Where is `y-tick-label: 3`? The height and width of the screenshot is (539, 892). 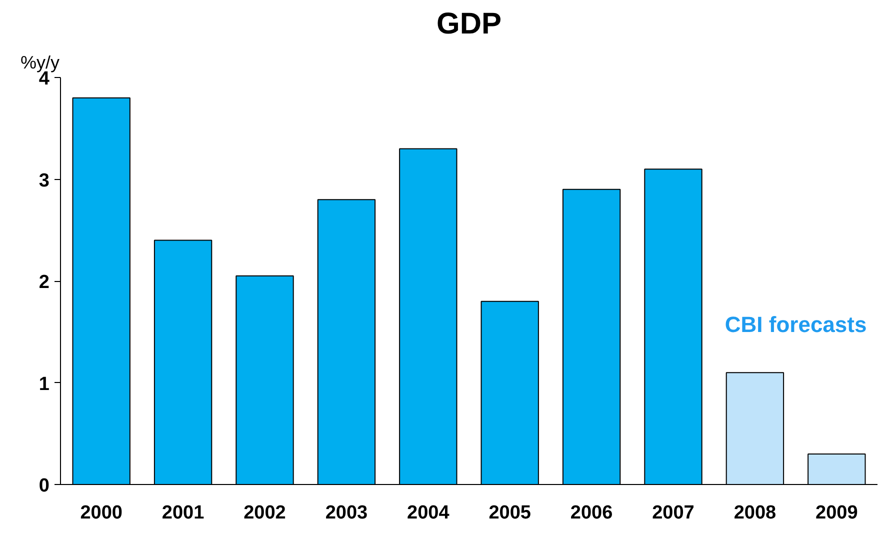 y-tick-label: 3 is located at coordinates (44, 181).